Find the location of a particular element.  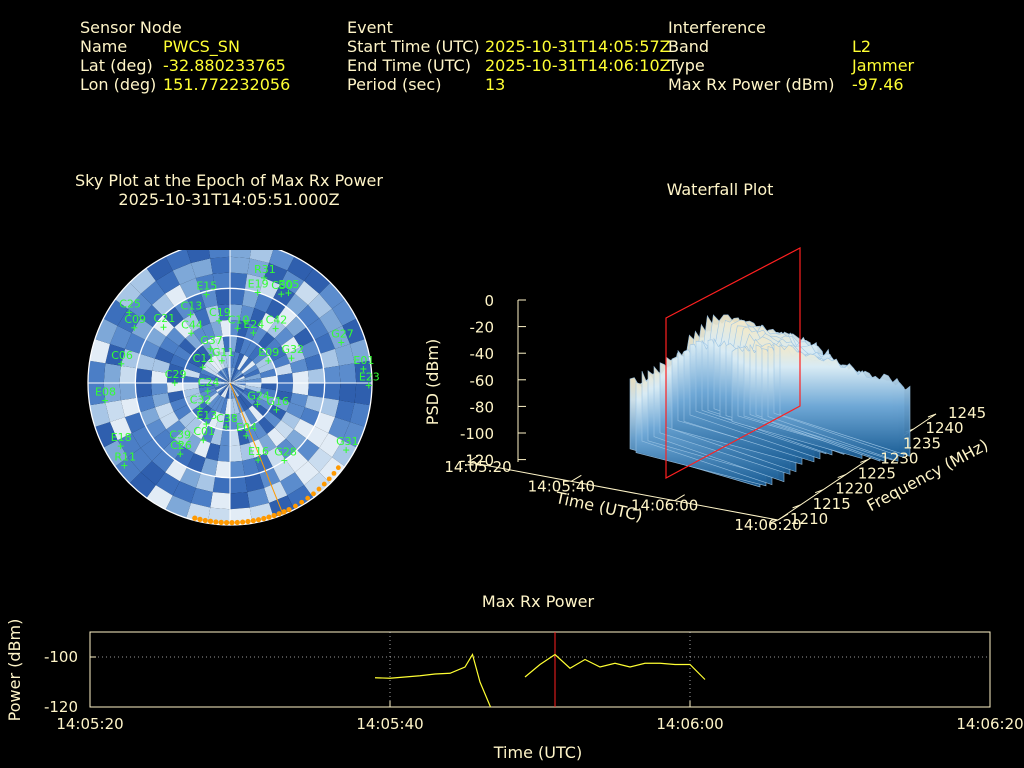

waterfall-psd-tick-label: -40 is located at coordinates (482, 354).